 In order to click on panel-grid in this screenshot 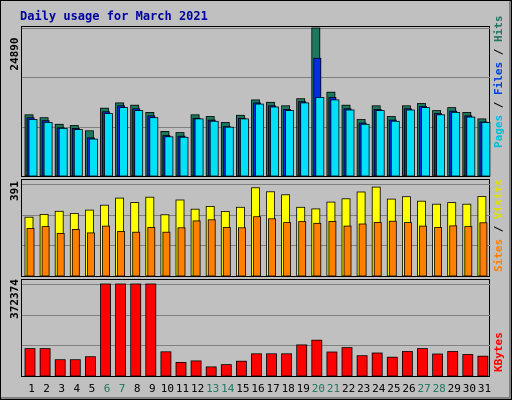, I will do `click(256, 315)`.